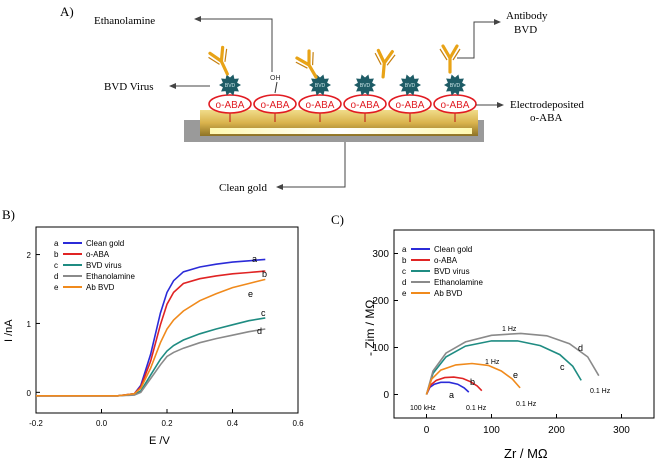 The height and width of the screenshot is (469, 666). I want to click on virus-tag: BVD, so click(320, 86).